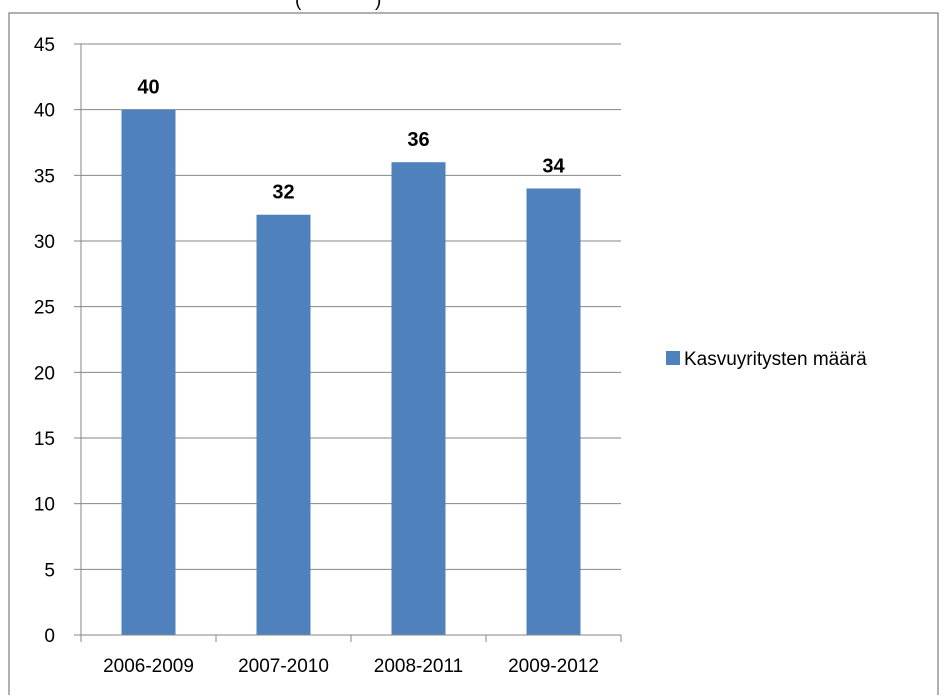 The image size is (948, 700). I want to click on y-tick-label: 45, so click(44, 45).